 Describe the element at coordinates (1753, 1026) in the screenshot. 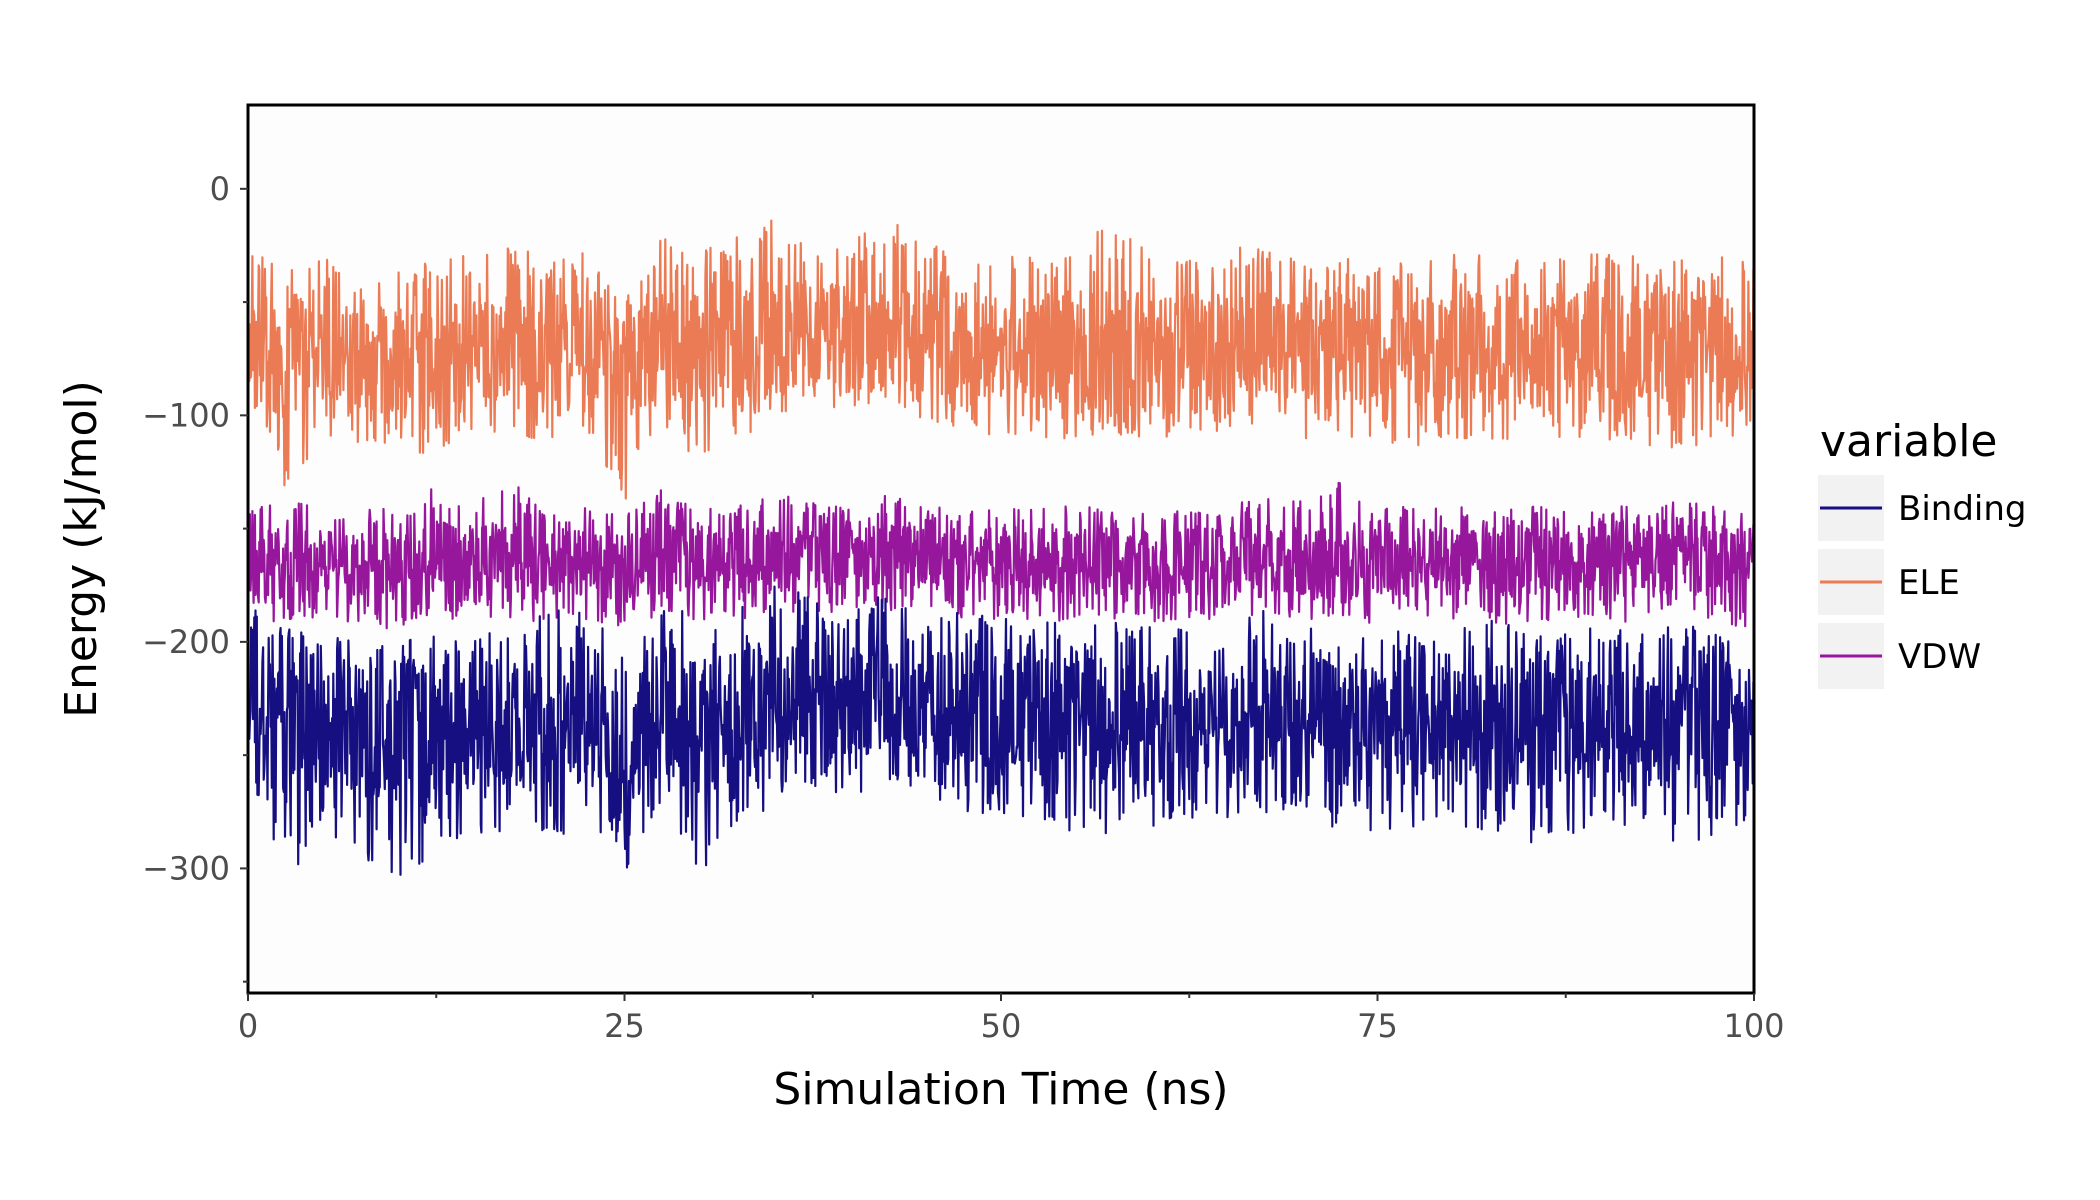

I see `x-tick-label: 100` at that location.